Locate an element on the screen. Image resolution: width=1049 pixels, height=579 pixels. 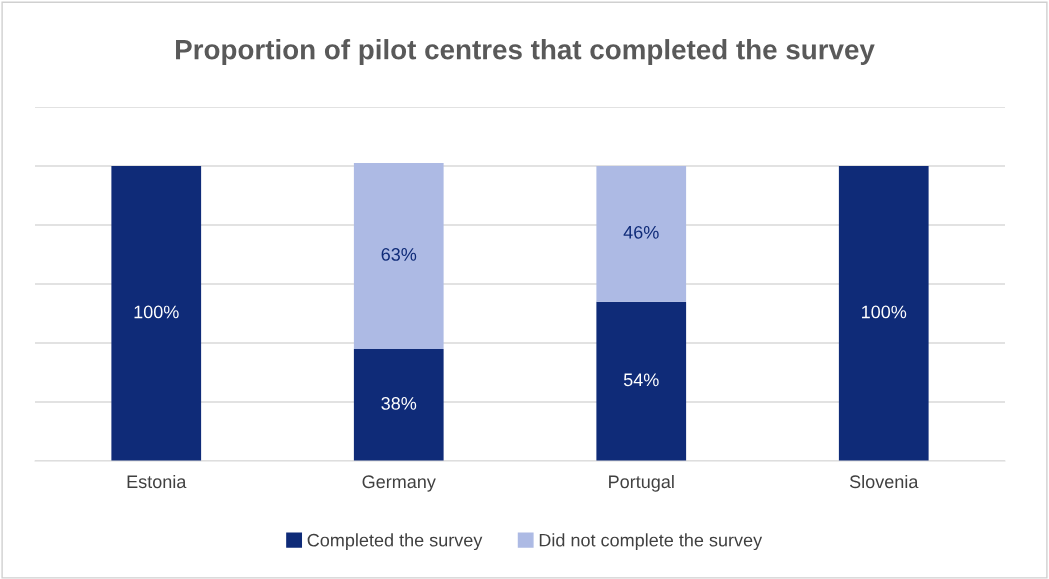
chart-title: Proportion of pilot centres that completed the survey is located at coordinates (525, 52).